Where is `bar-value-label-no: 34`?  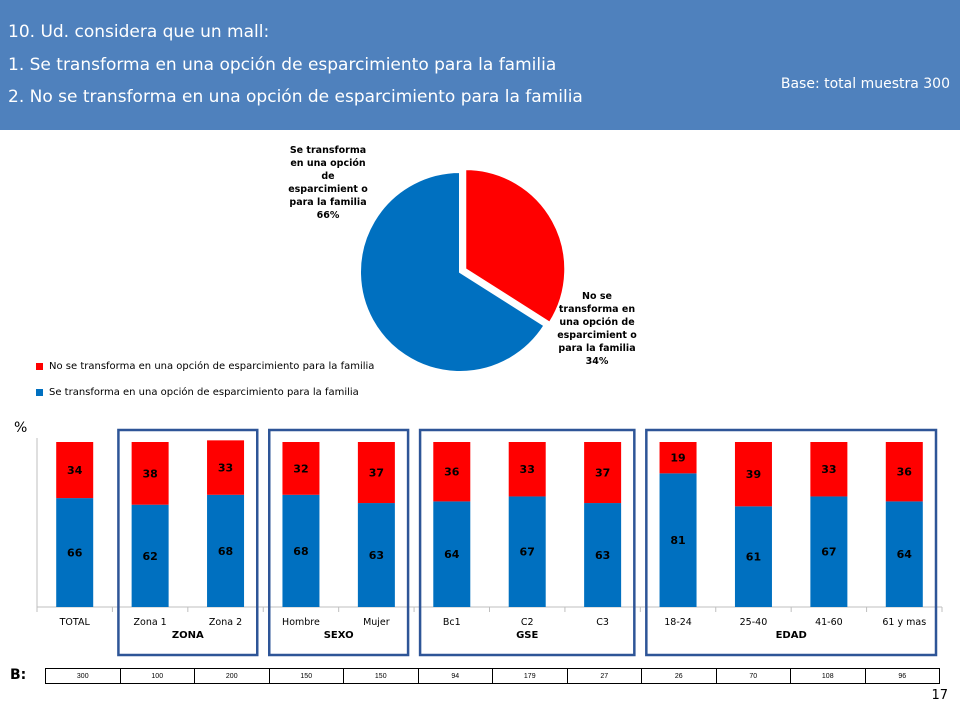 bar-value-label-no: 34 is located at coordinates (75, 470).